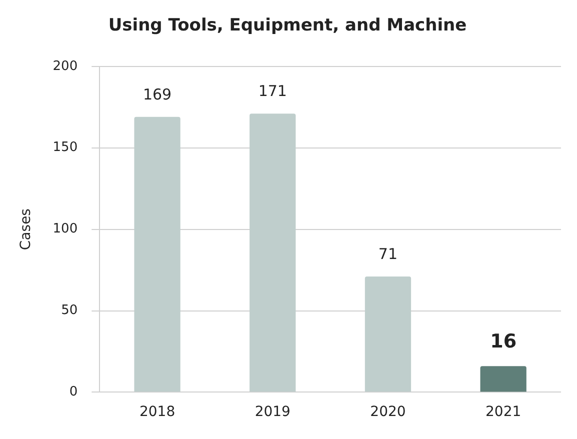 This screenshot has height=439, width=577. Describe the element at coordinates (69, 310) in the screenshot. I see `y-tick-label: 50` at that location.